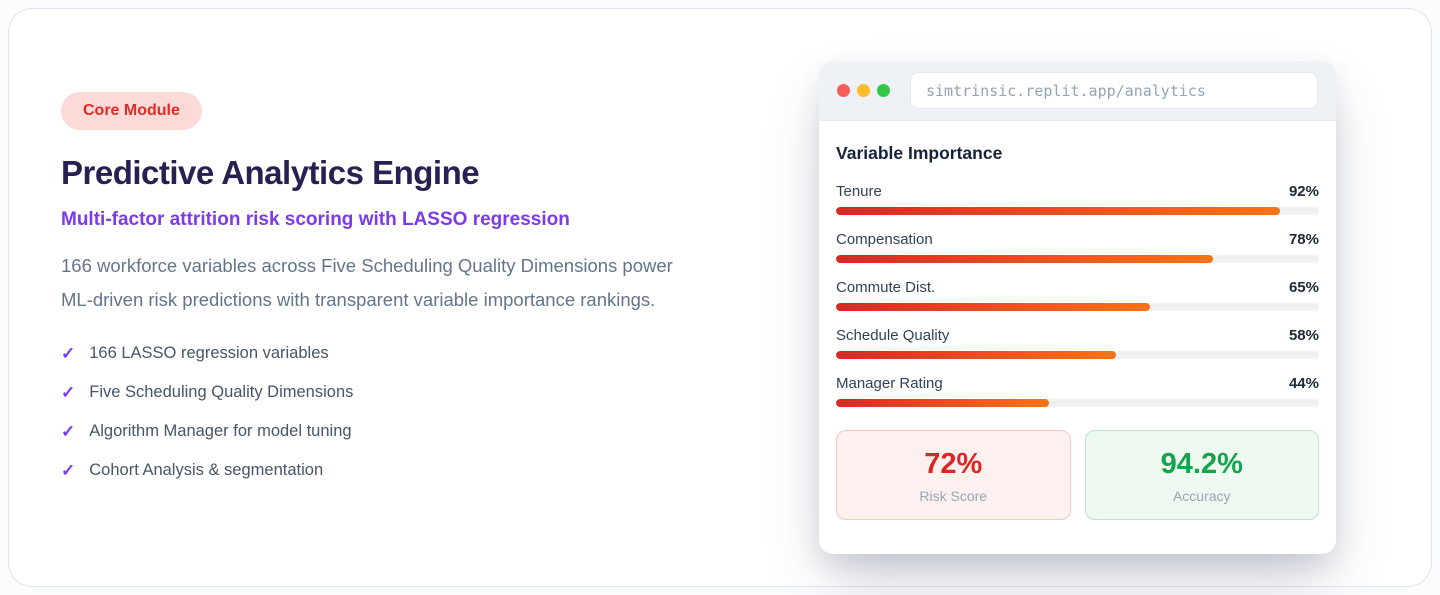 The height and width of the screenshot is (595, 1440). What do you see at coordinates (1077, 295) in the screenshot?
I see `importance-bar-row: Commute Dist. 65%` at bounding box center [1077, 295].